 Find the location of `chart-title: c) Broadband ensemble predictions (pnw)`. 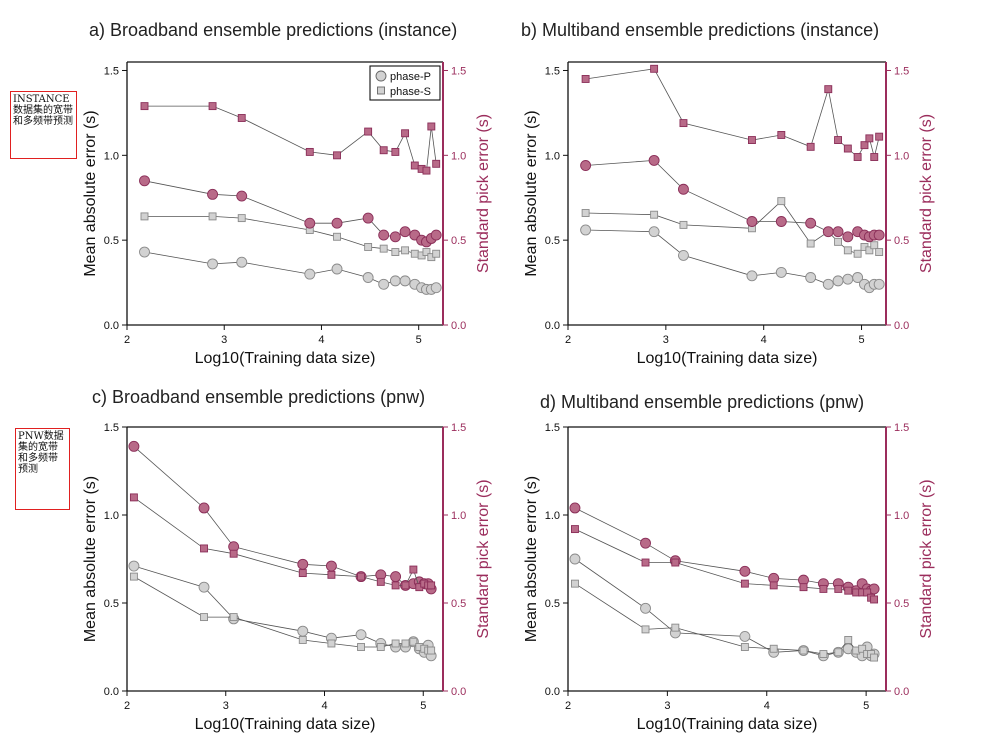

chart-title: c) Broadband ensemble predictions (pnw) is located at coordinates (258, 397).